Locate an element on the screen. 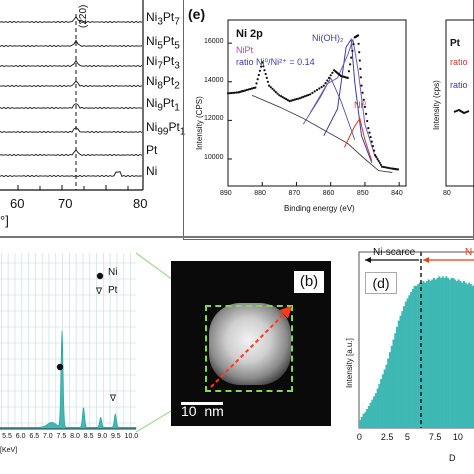 This screenshot has width=474, height=474. selection-box is located at coordinates (249, 348).